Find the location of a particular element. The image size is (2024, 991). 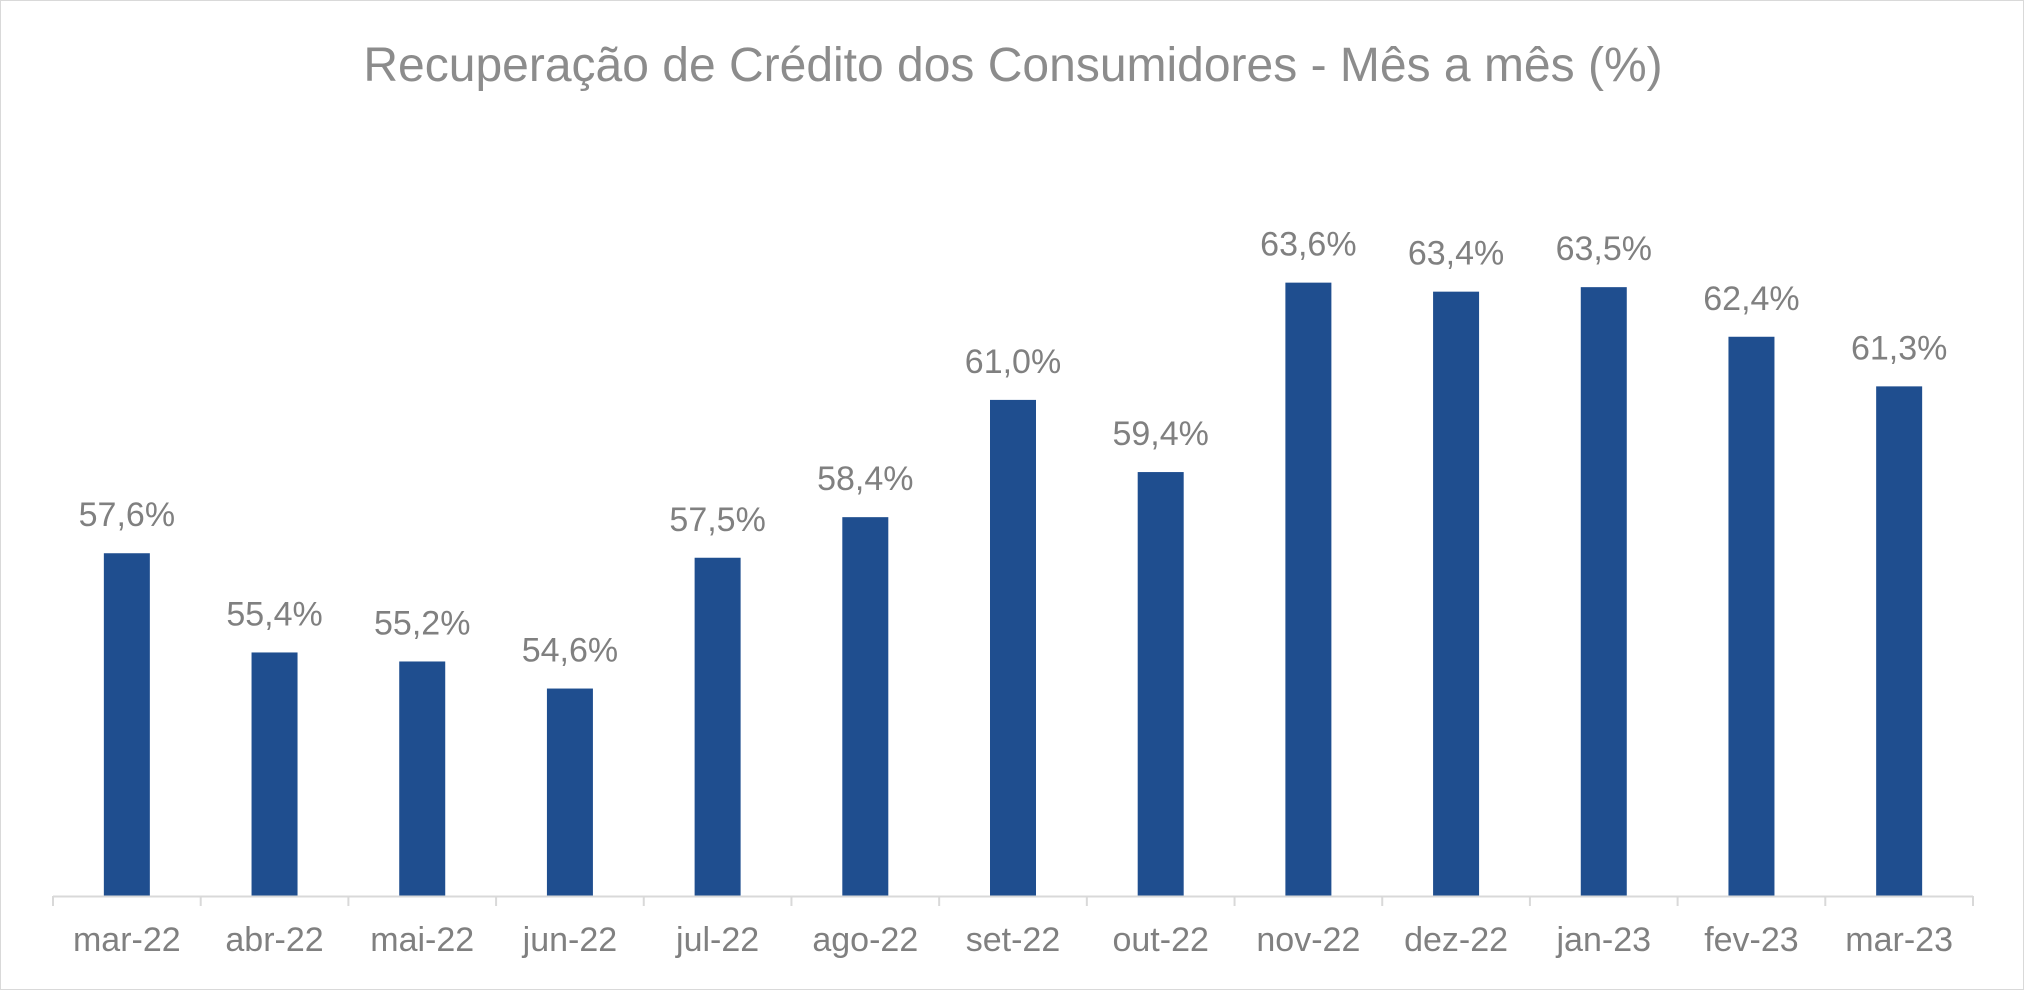

data-label-jun-22: 54,6% is located at coordinates (570, 651).